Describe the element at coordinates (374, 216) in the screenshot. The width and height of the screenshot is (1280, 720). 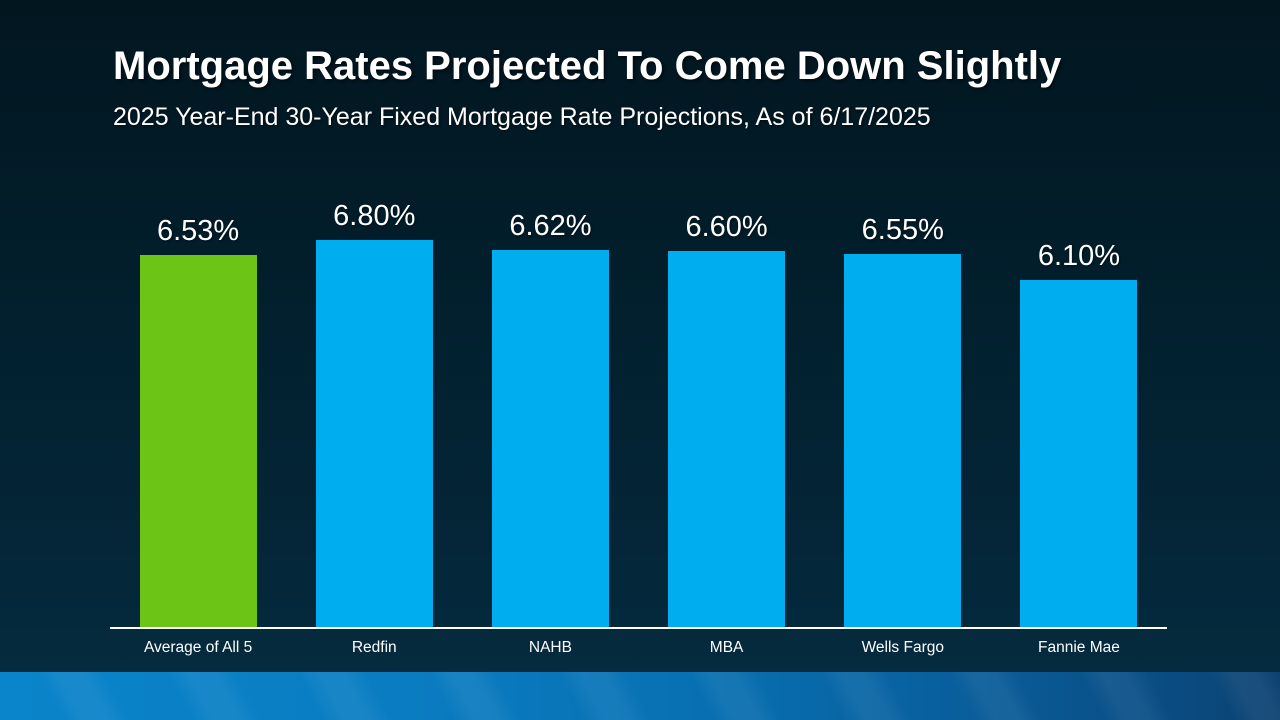
I see `bar-value-label: 6.80%` at that location.